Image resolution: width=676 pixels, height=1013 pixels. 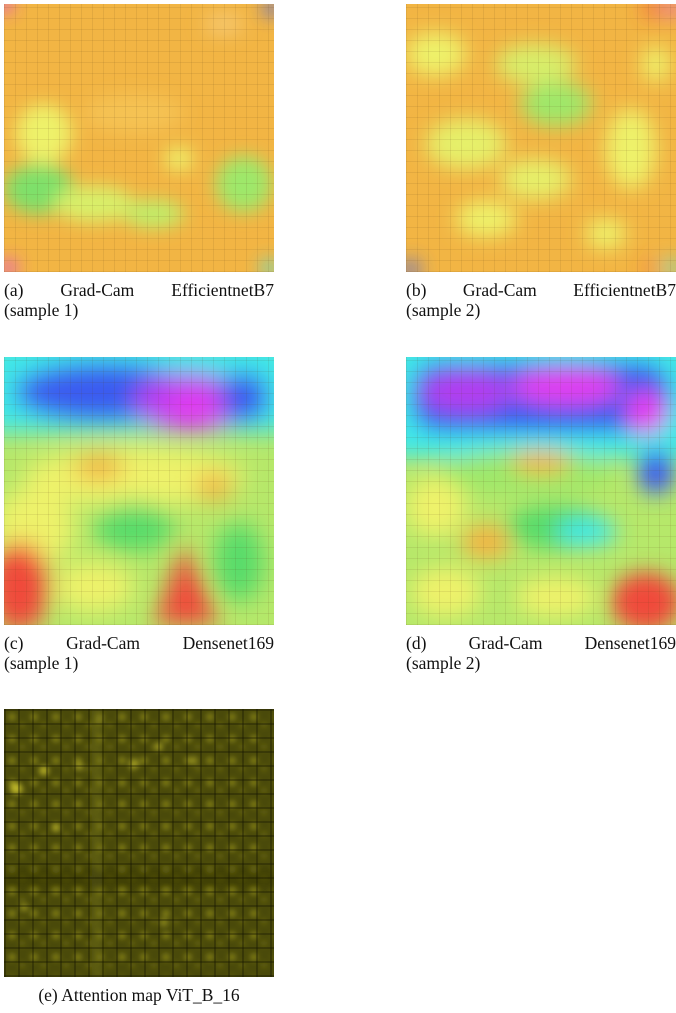 I want to click on caption-d-word2: Densenet169, so click(x=630, y=643).